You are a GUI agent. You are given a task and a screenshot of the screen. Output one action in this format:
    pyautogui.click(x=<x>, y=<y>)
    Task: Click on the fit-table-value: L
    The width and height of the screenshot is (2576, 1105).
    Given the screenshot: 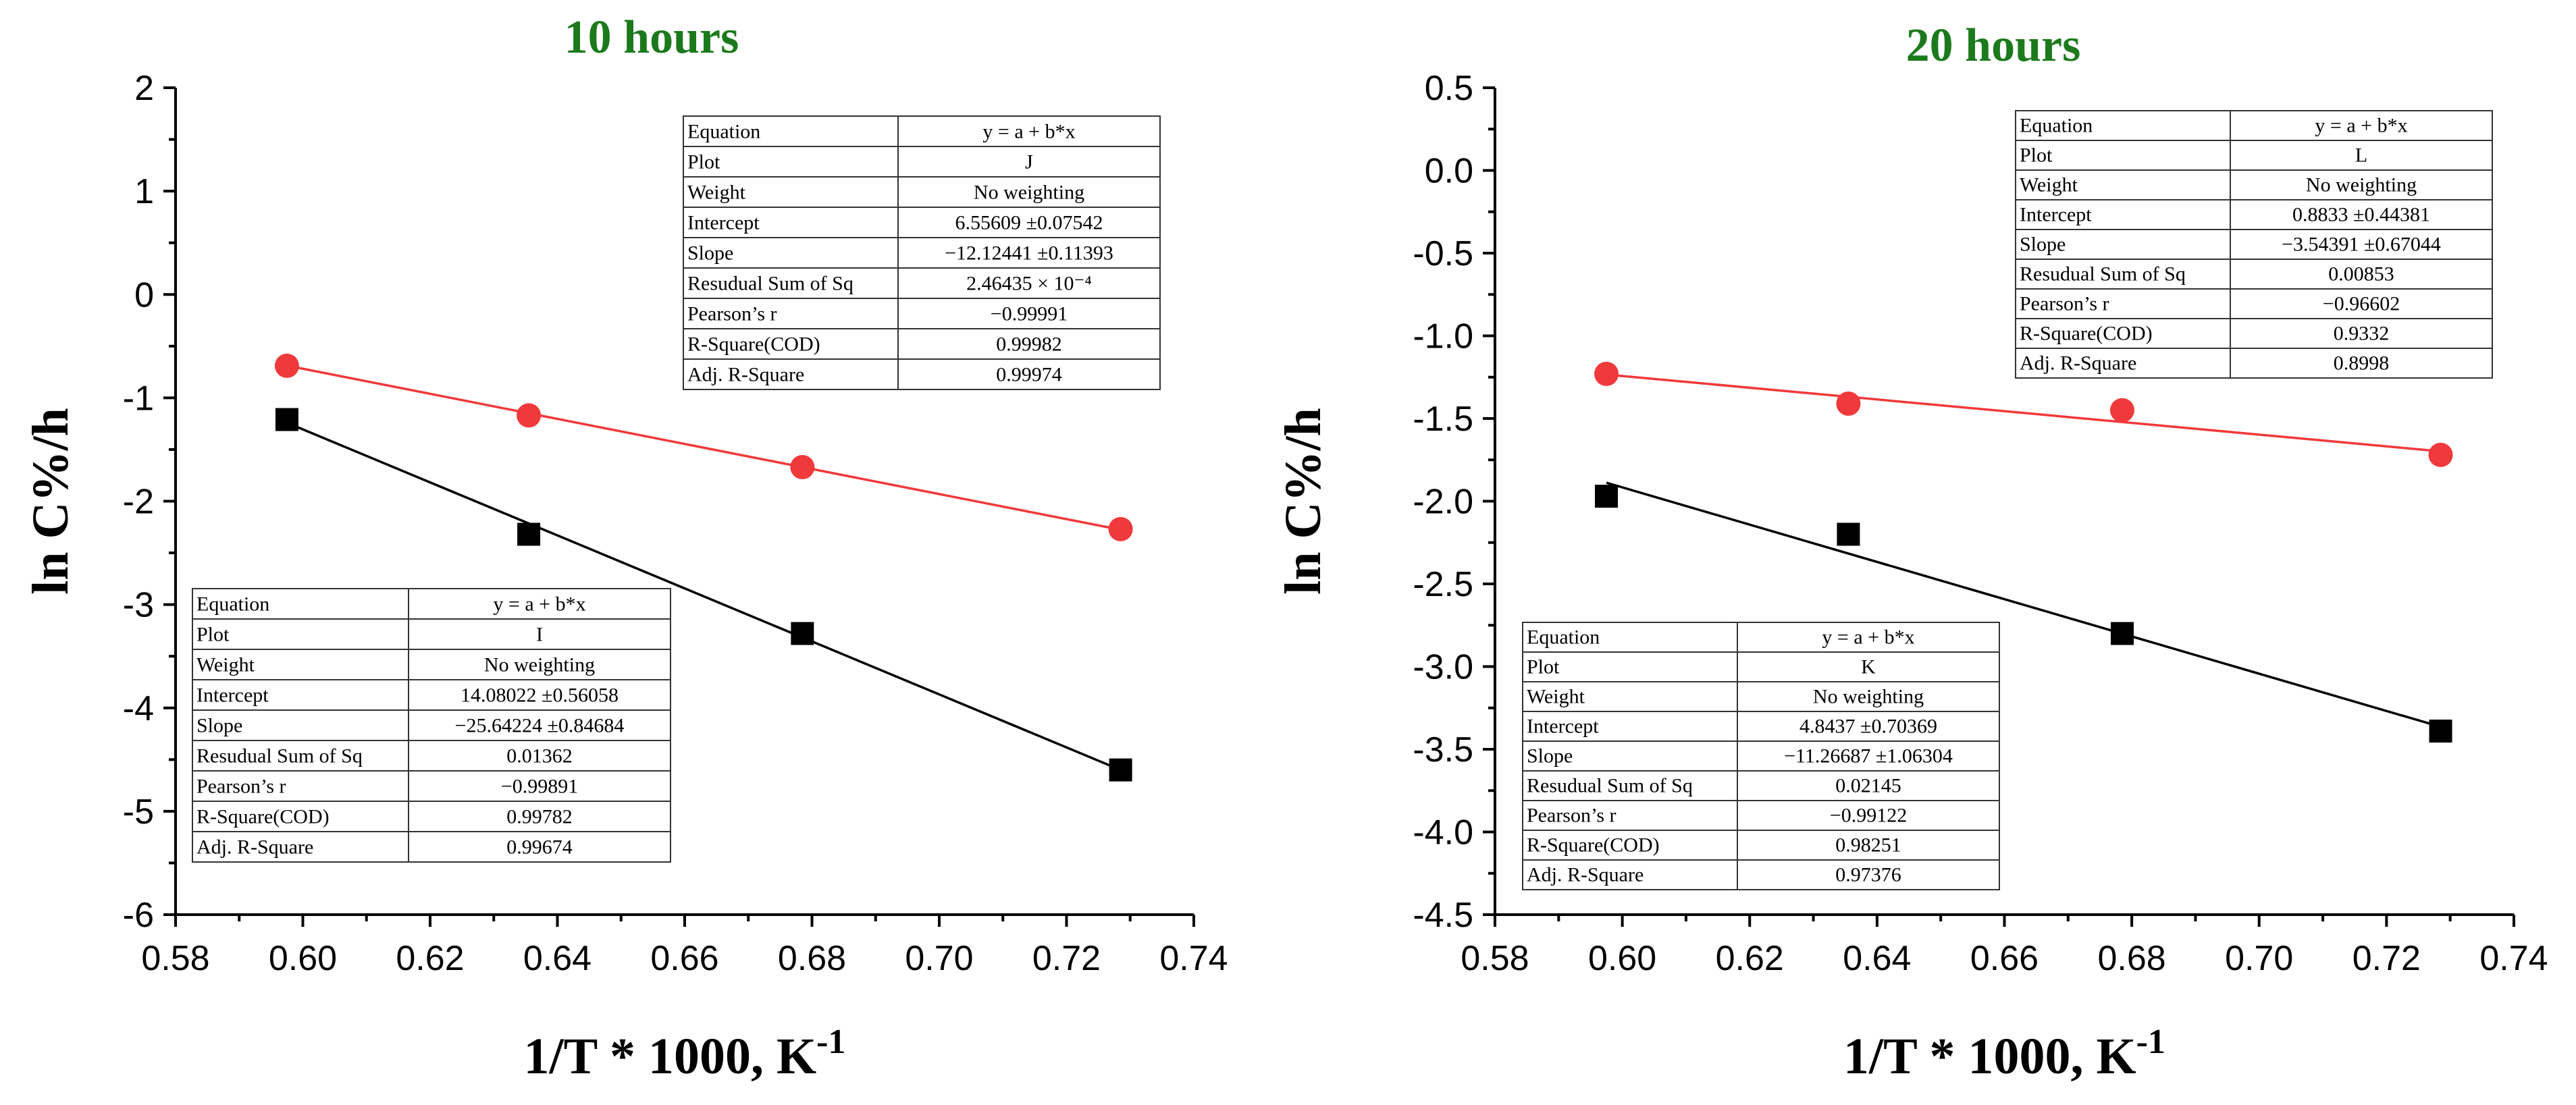 What is the action you would take?
    pyautogui.click(x=2361, y=155)
    